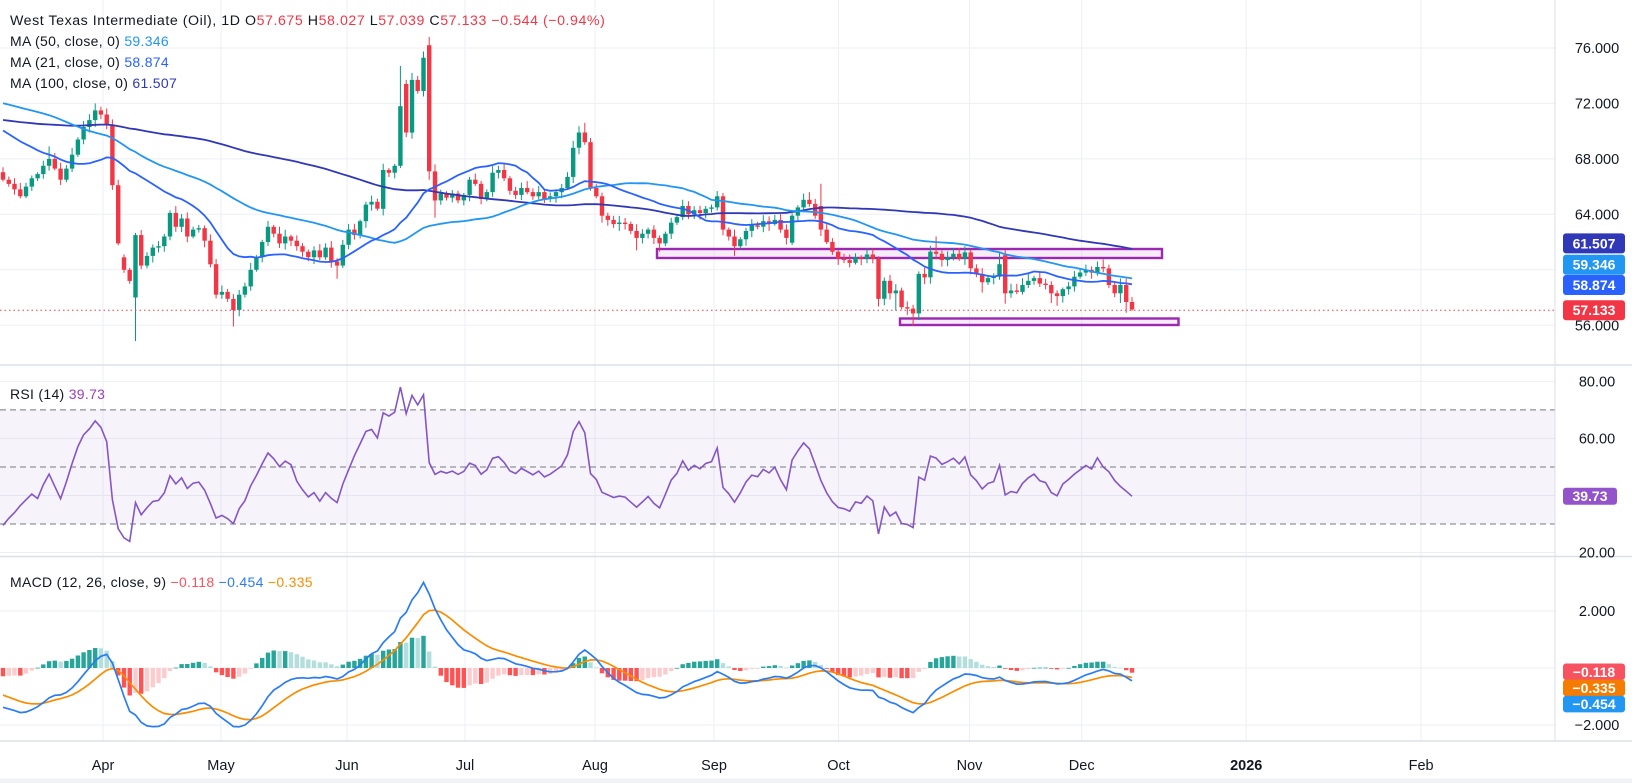 This screenshot has width=1632, height=783. I want to click on svg-text: 64.000, so click(1597, 216).